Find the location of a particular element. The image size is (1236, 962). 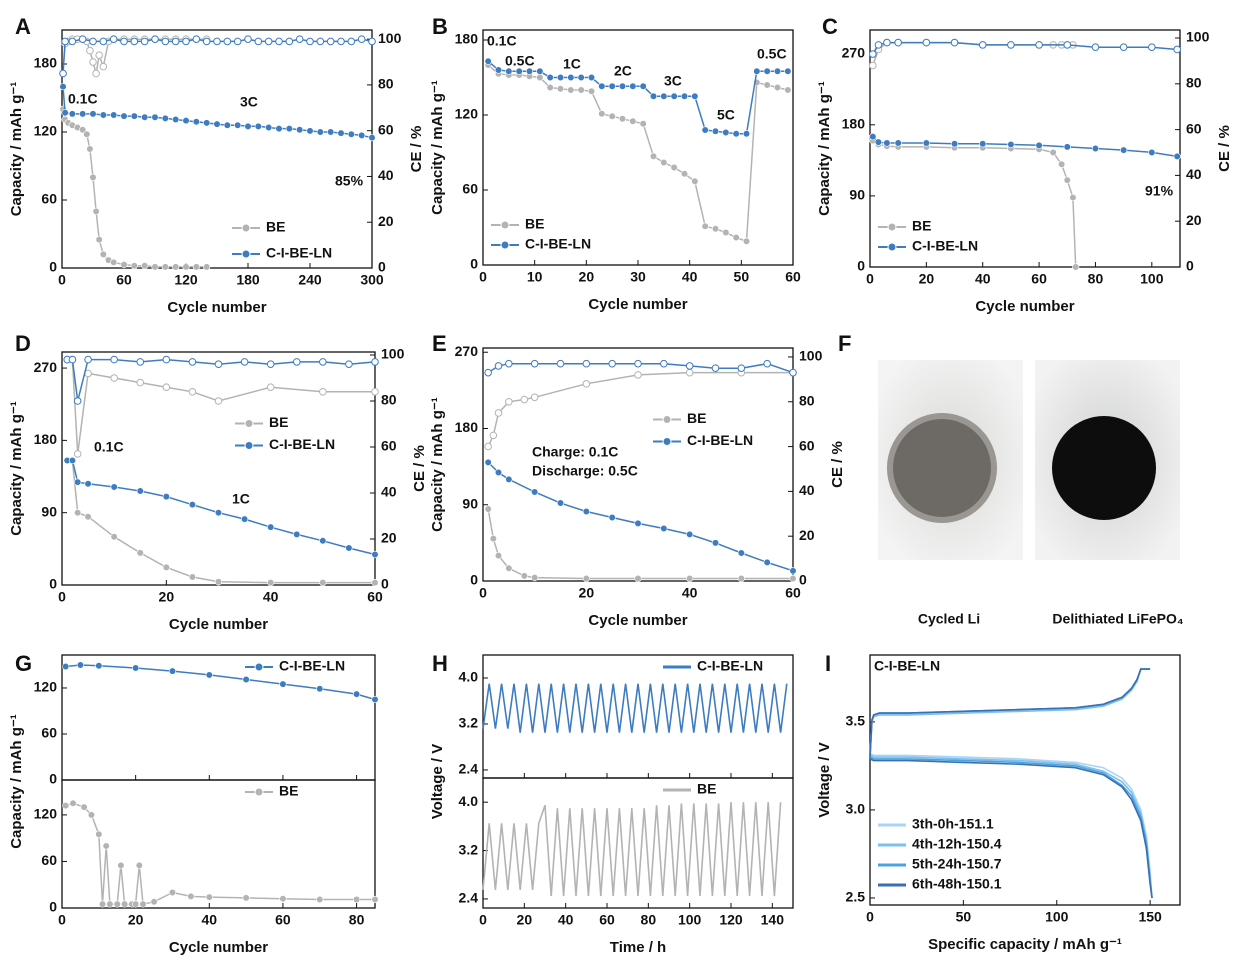

y-tick-label: 2.4 is located at coordinates (469, 898).